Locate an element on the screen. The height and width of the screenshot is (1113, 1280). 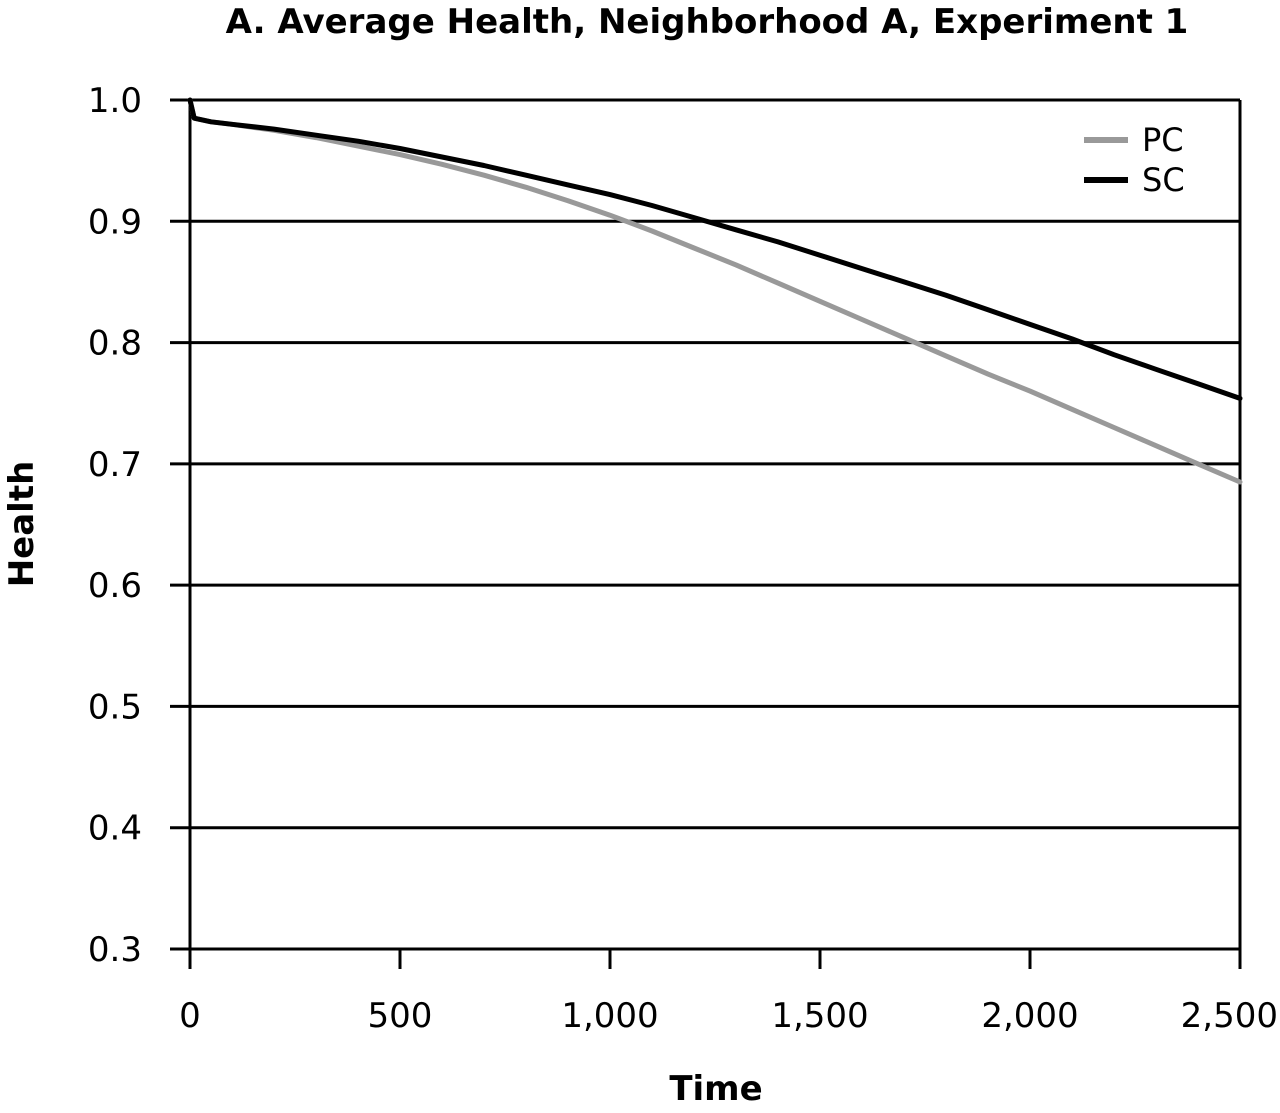
x-tick-label: 1,000 is located at coordinates (609, 1016).